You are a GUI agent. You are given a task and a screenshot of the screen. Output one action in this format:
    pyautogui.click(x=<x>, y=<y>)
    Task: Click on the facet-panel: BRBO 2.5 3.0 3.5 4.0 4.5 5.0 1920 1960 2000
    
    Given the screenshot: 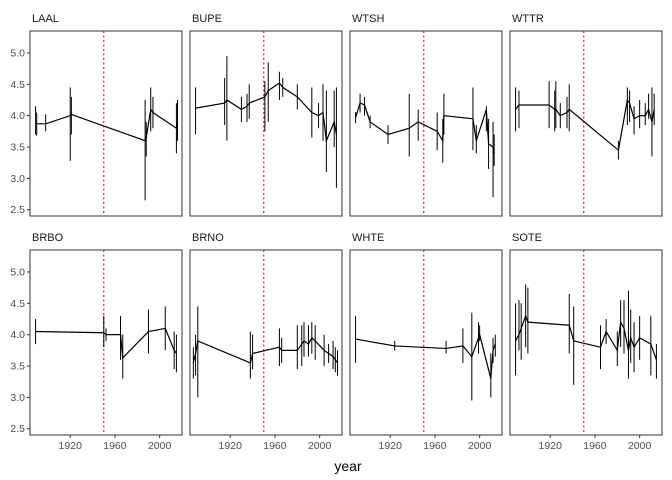 What is the action you would take?
    pyautogui.click(x=96, y=342)
    